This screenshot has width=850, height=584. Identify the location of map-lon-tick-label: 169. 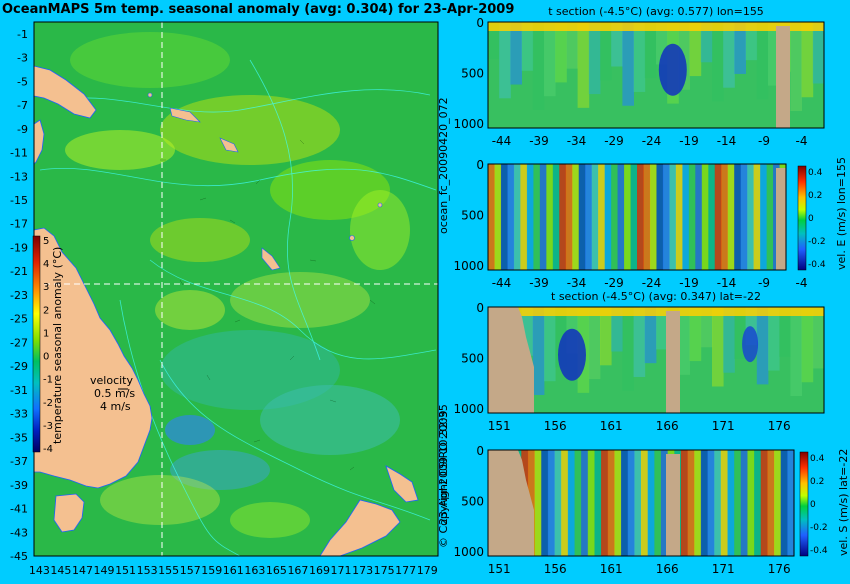
(319, 570).